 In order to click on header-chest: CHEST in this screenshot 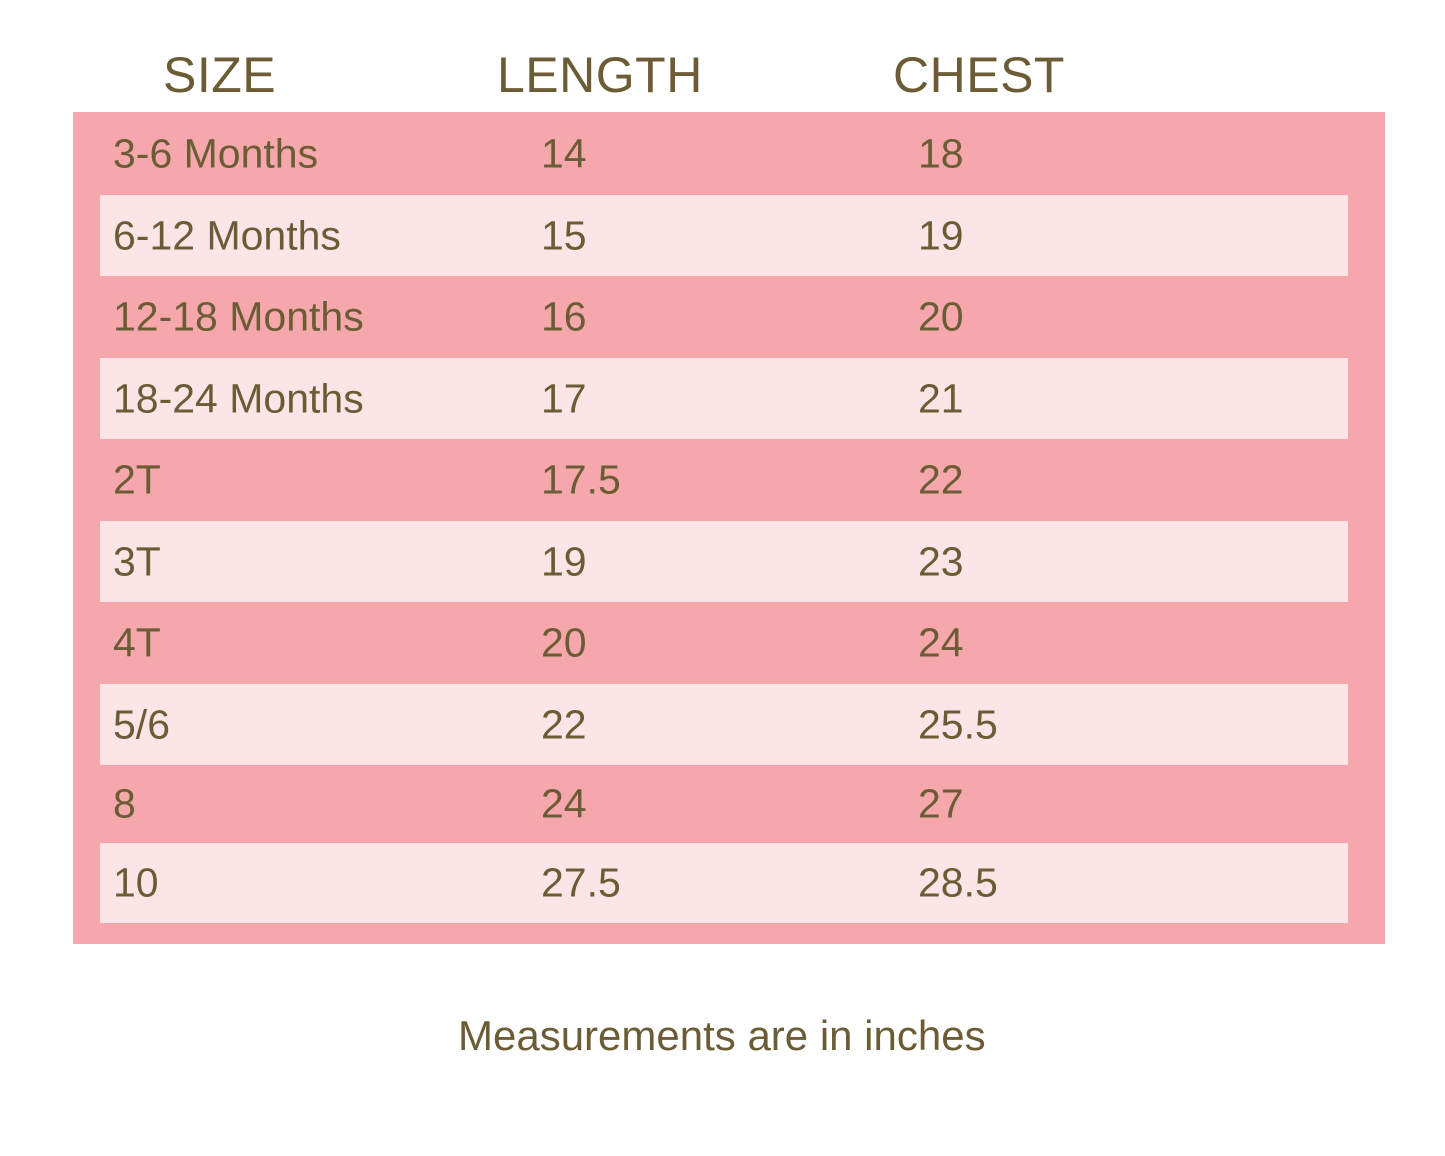, I will do `click(979, 75)`.